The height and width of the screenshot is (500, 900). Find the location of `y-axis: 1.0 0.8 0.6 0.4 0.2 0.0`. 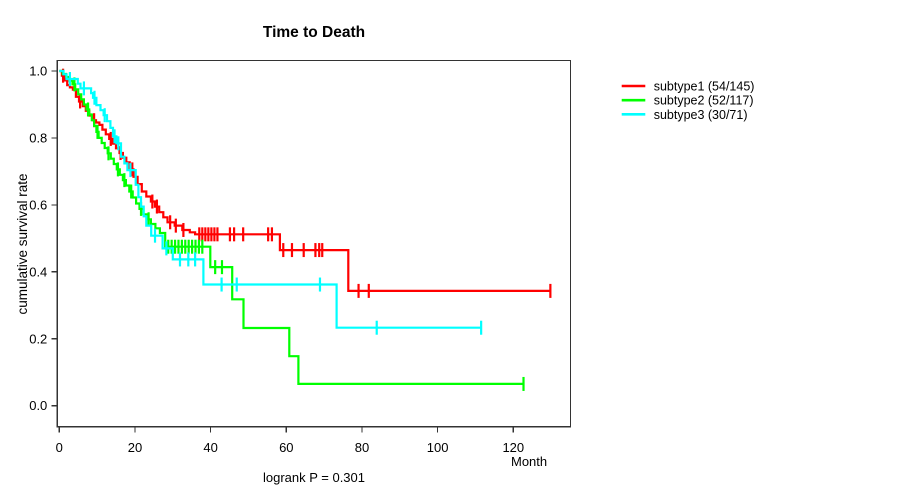

y-axis: 1.0 0.8 0.6 0.4 0.2 0.0 is located at coordinates (43, 238).